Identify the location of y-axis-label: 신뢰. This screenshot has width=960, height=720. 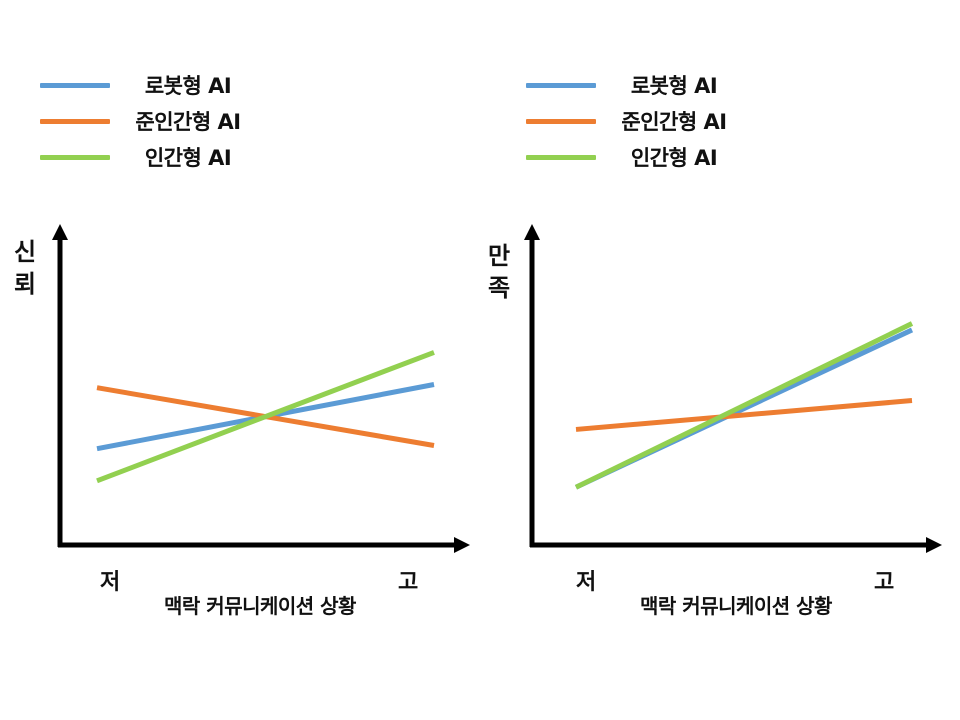
(25, 268).